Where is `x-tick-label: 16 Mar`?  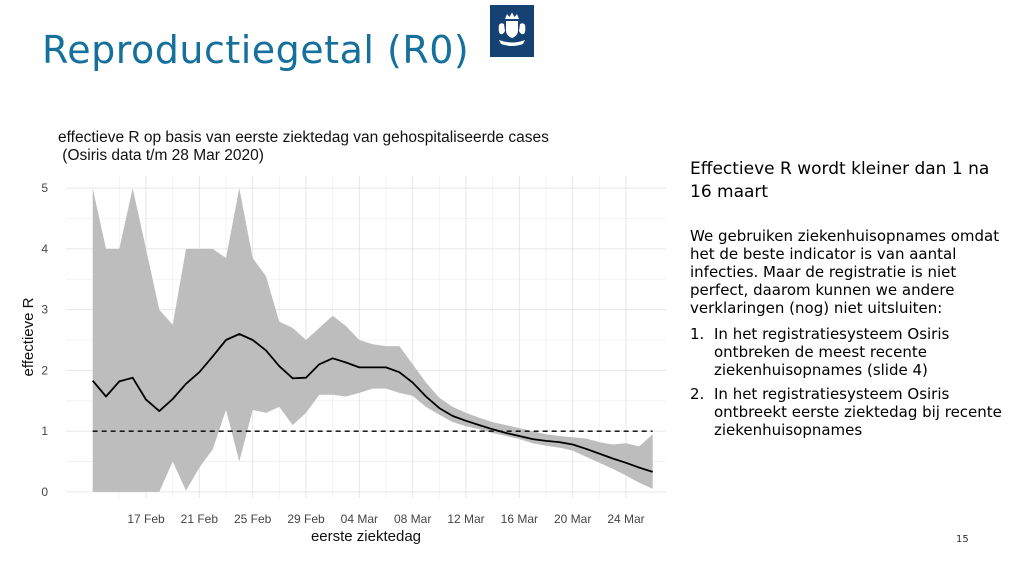 x-tick-label: 16 Mar is located at coordinates (519, 519).